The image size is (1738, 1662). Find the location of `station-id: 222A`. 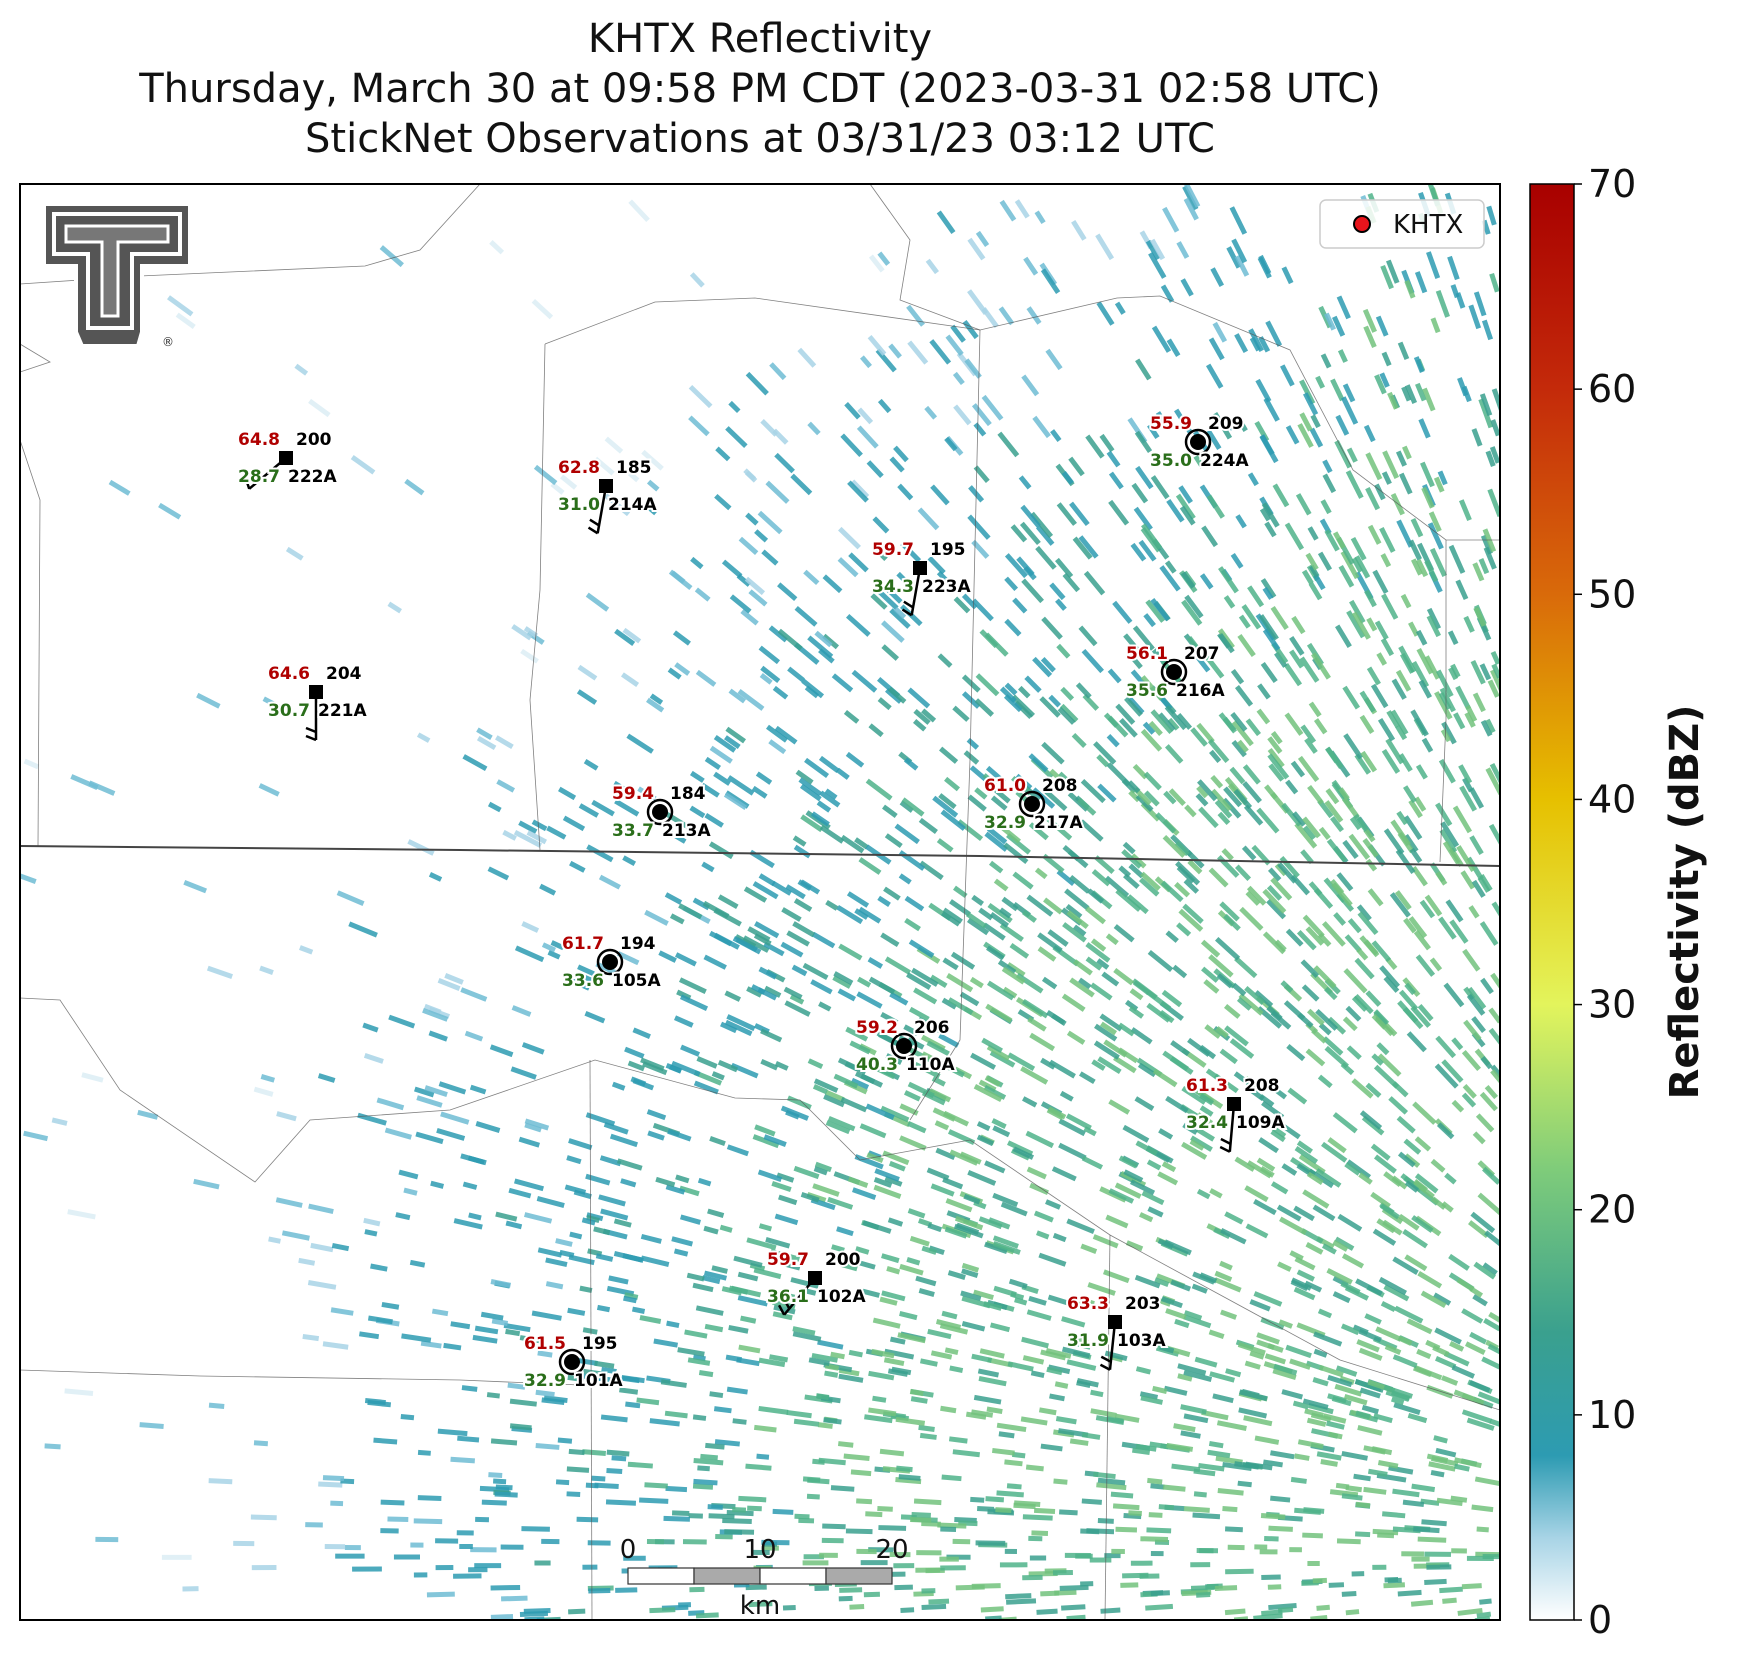

station-id: 222A is located at coordinates (312, 477).